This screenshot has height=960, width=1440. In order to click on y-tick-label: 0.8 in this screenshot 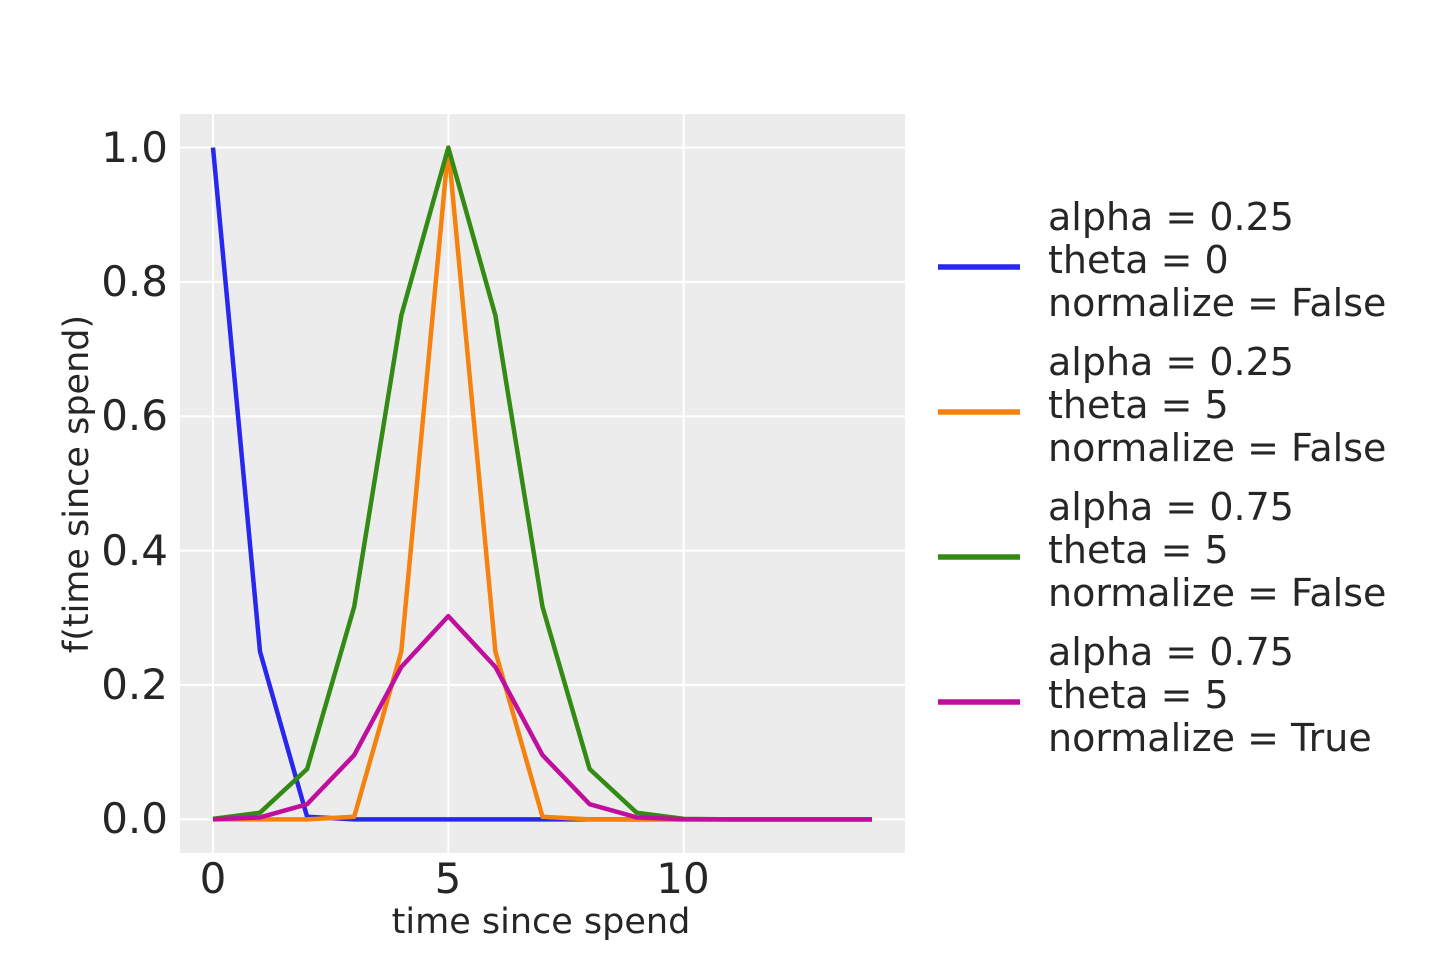, I will do `click(134, 281)`.